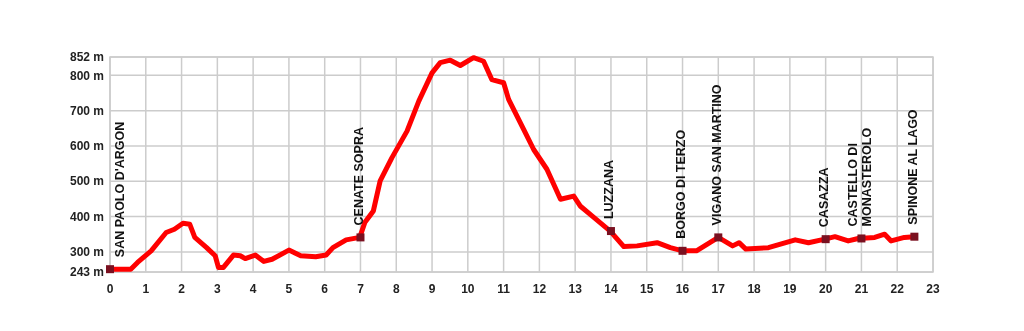 Image resolution: width=1024 pixels, height=331 pixels. I want to click on x-tick-label: 7, so click(361, 289).